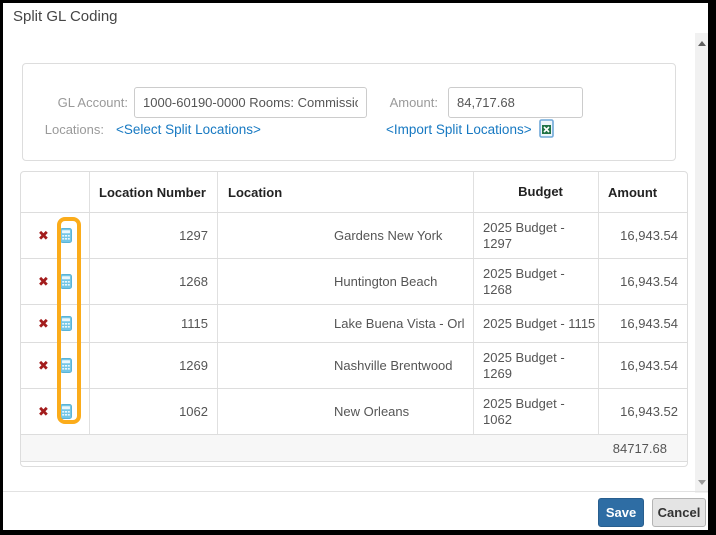 The height and width of the screenshot is (535, 716). I want to click on footer-divider, so click(355, 491).